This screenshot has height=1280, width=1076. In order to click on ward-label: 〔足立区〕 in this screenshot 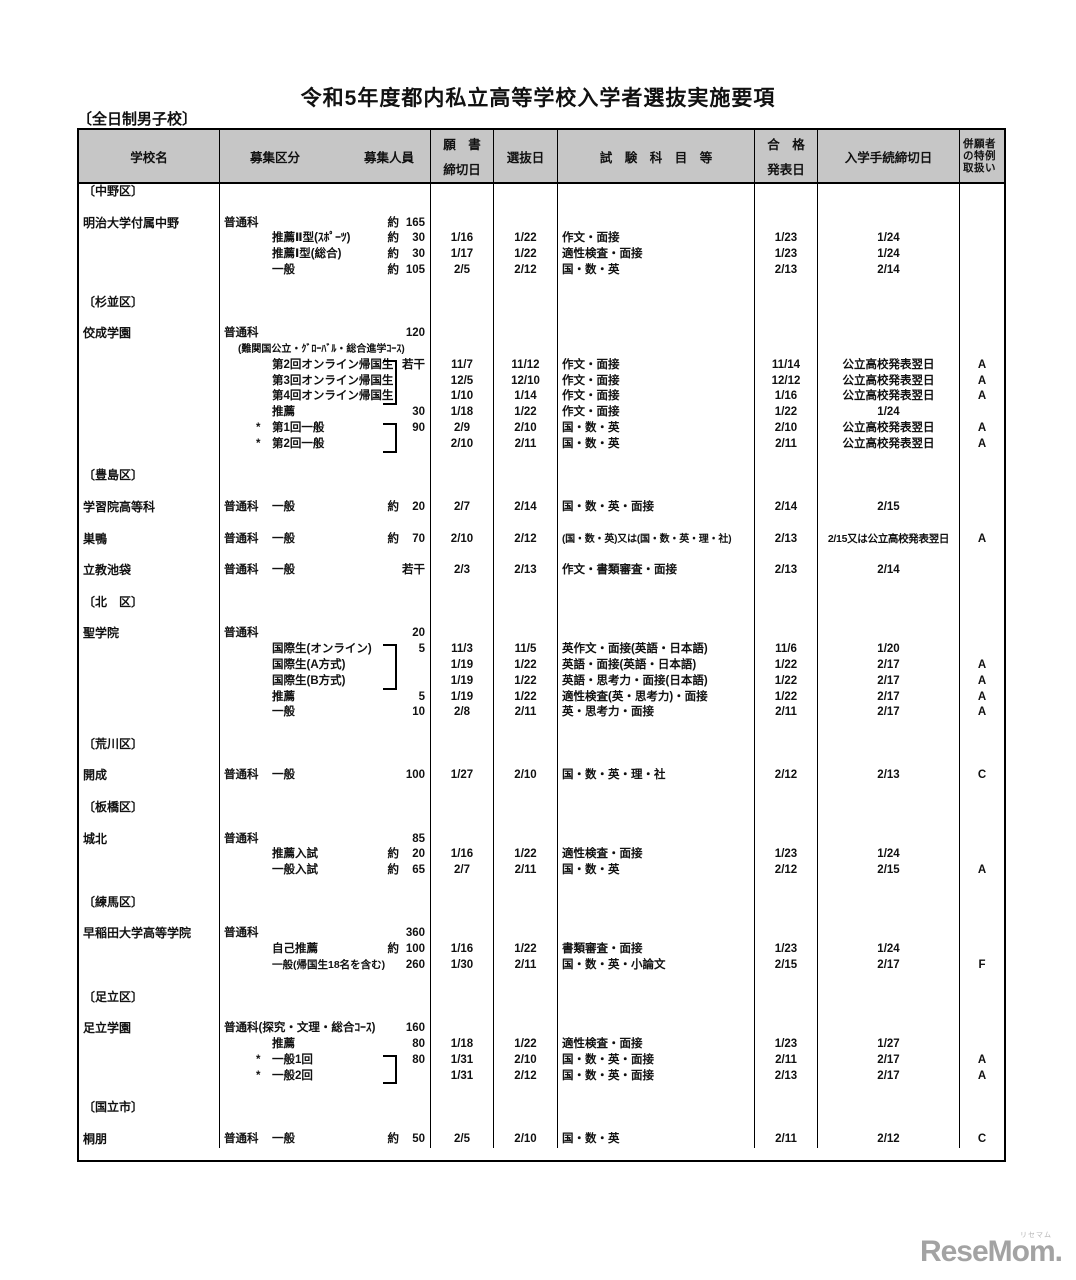, I will do `click(113, 996)`.